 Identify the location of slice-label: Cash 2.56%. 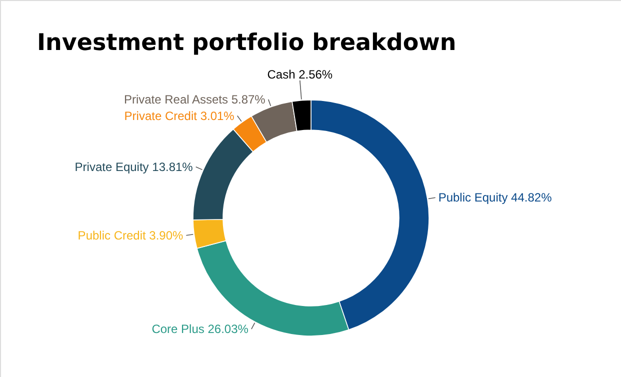
(300, 74).